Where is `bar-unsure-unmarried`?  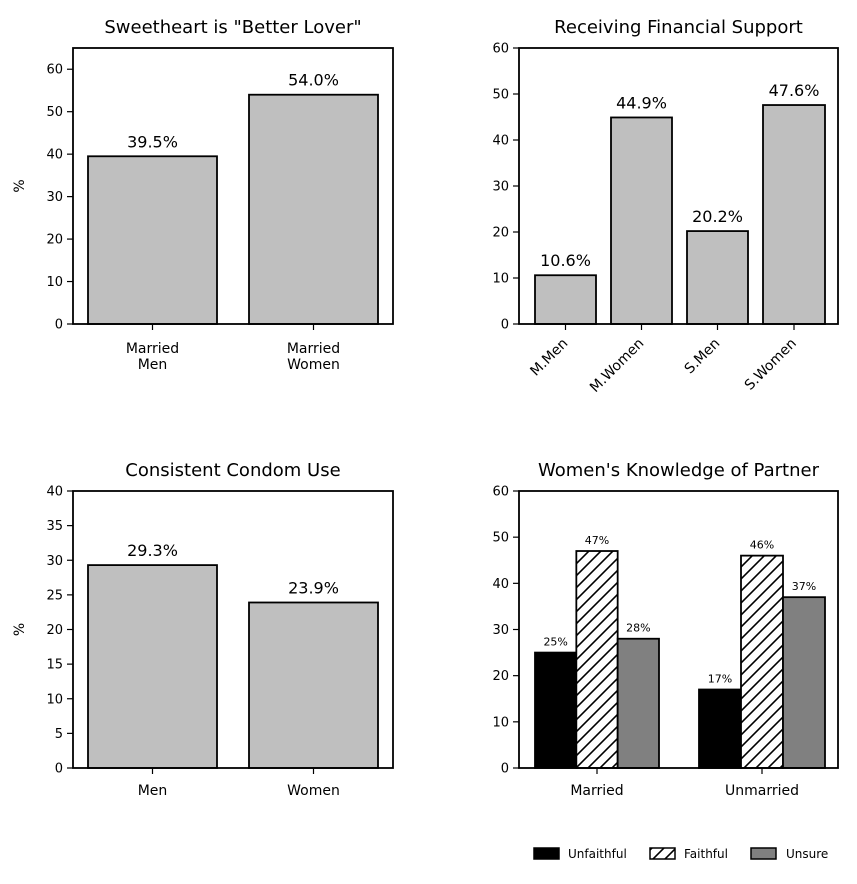
bar-unsure-unmarried is located at coordinates (804, 682).